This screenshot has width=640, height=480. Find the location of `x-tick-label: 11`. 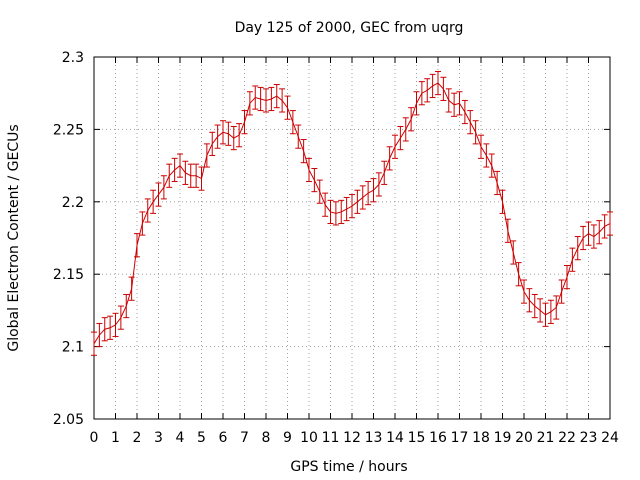

x-tick-label: 11 is located at coordinates (331, 438).